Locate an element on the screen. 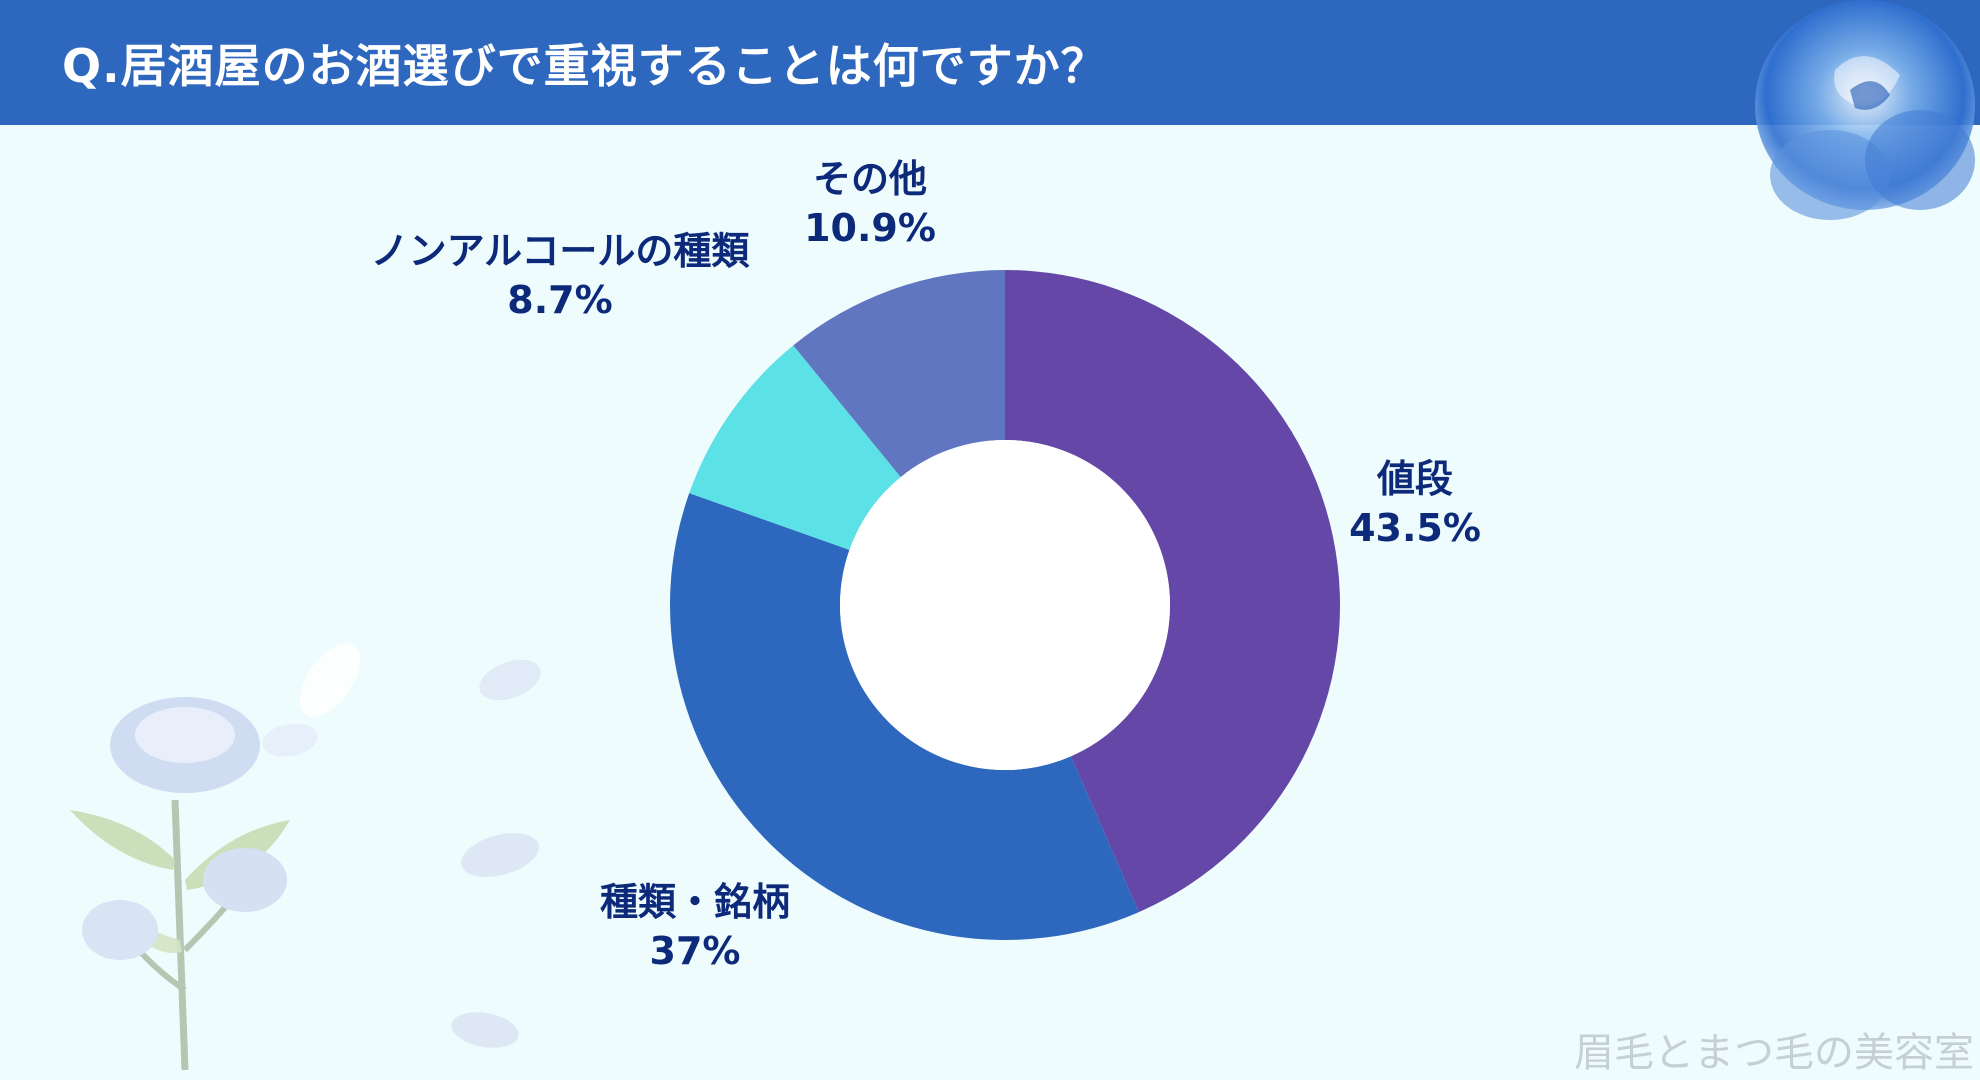 Image resolution: width=1980 pixels, height=1080 pixels. label-price: 値段 43.5% is located at coordinates (1415, 504).